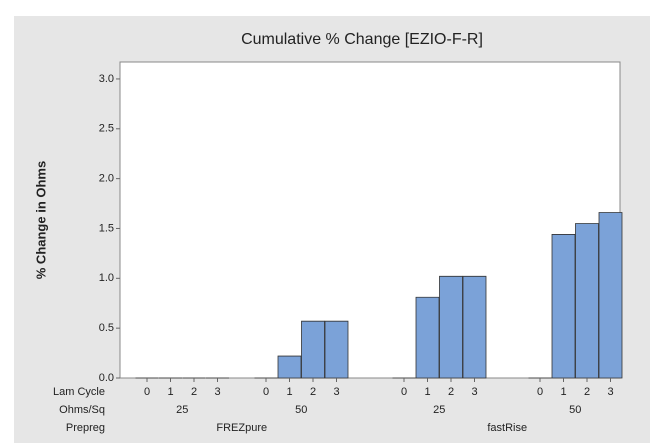  What do you see at coordinates (106, 79) in the screenshot?
I see `y-tick-label: 3.0` at bounding box center [106, 79].